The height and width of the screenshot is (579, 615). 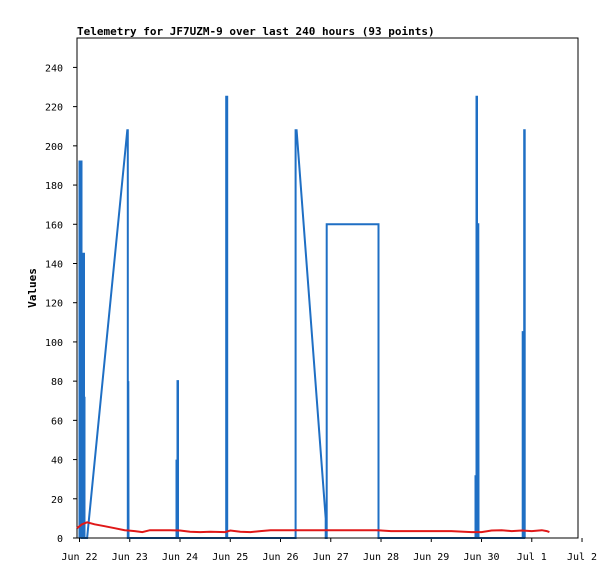 I want to click on x-tick-label: Jun 23, so click(x=130, y=557).